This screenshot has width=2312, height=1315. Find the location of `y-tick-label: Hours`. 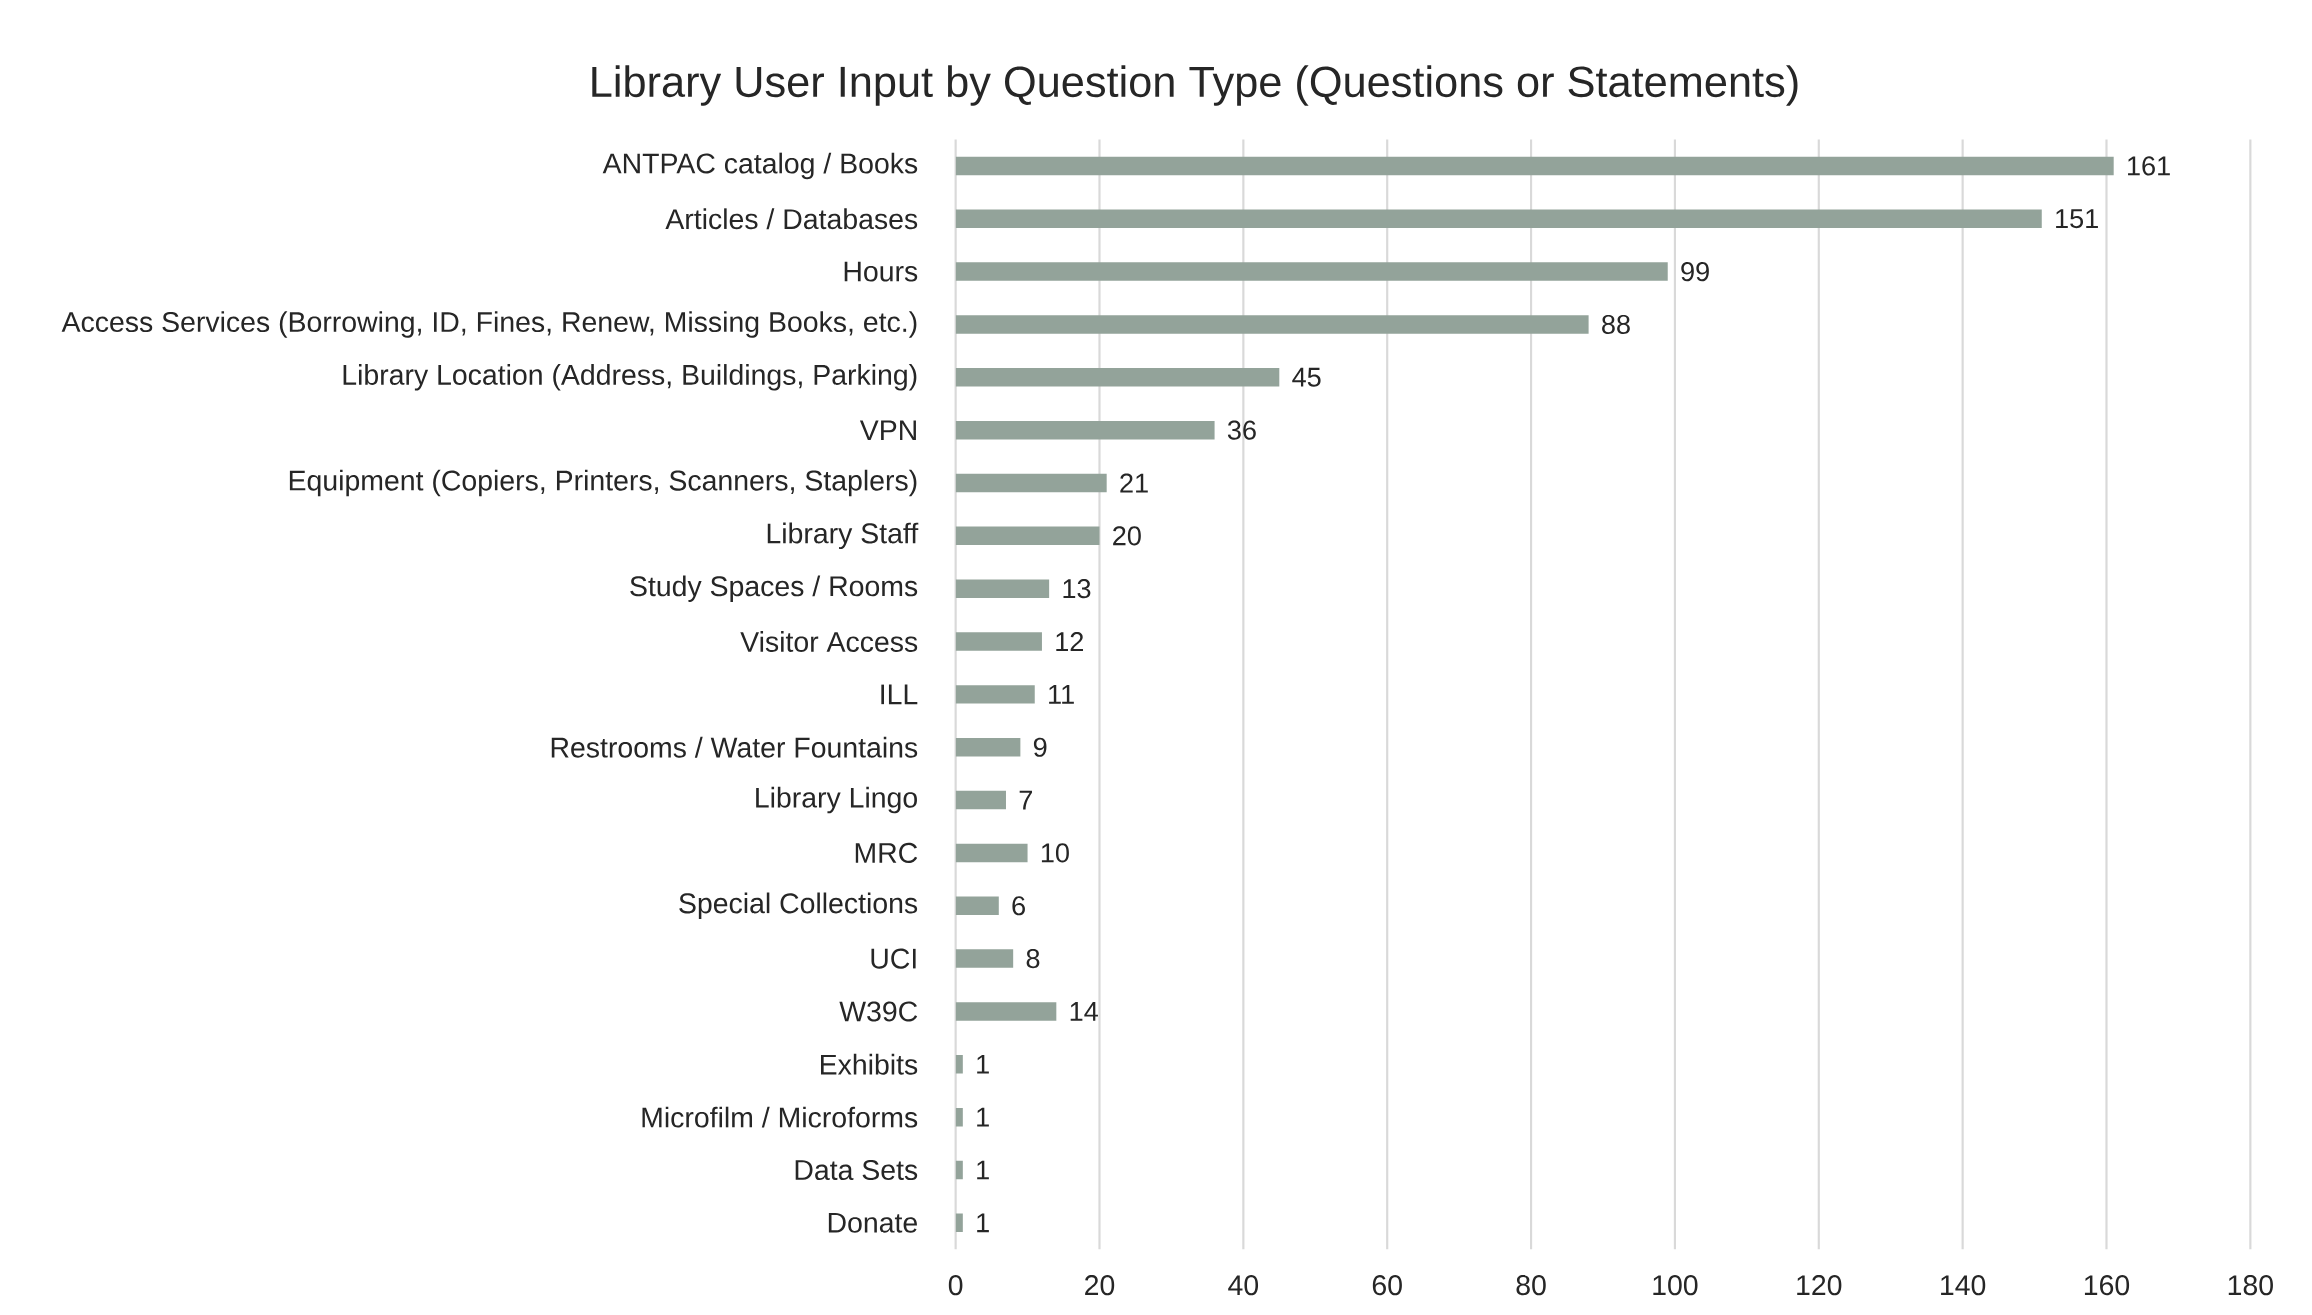

y-tick-label: Hours is located at coordinates (881, 271).